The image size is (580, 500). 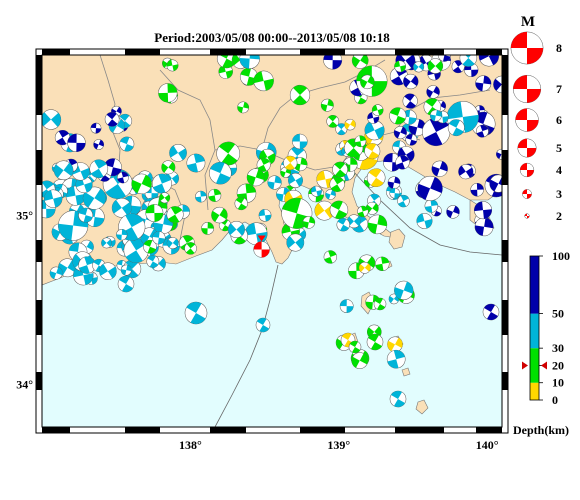 What do you see at coordinates (558, 314) in the screenshot?
I see `depth-tick-label: 50` at bounding box center [558, 314].